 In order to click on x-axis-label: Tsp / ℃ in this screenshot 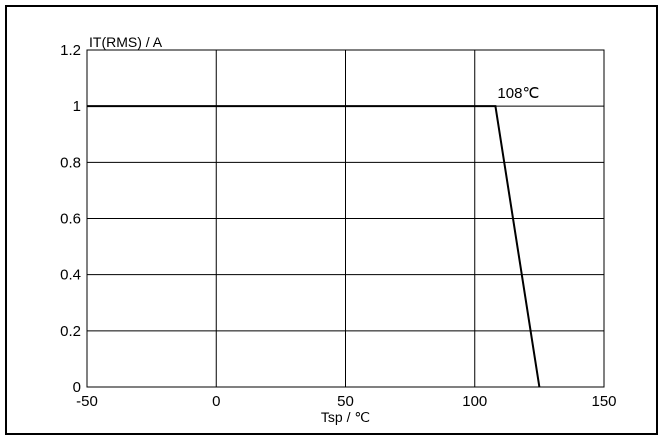, I will do `click(345, 417)`.